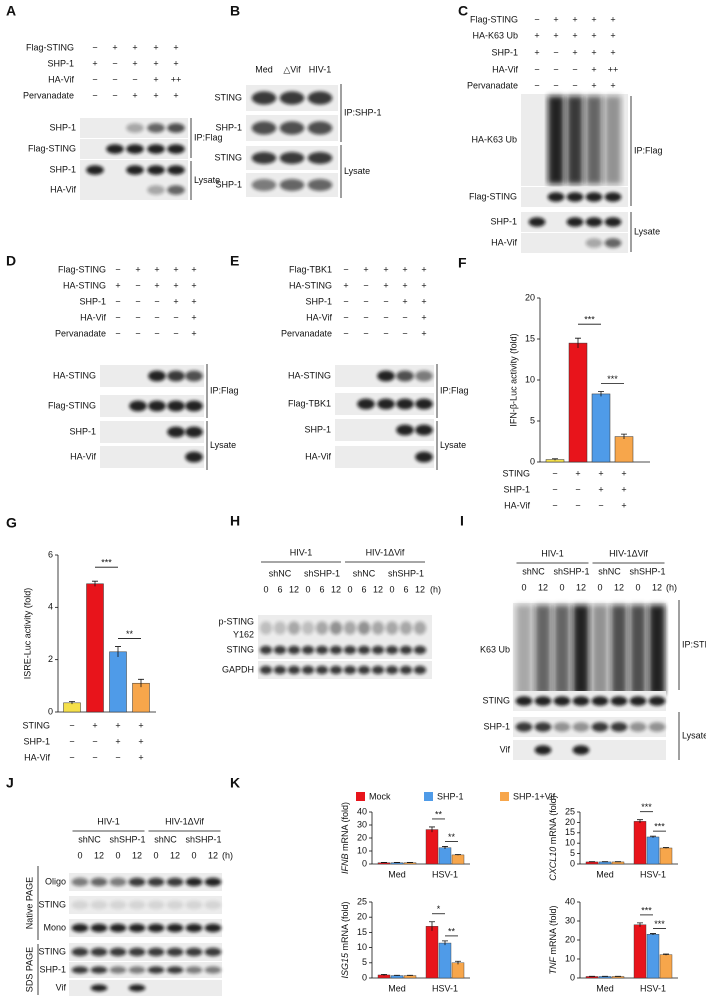  What do you see at coordinates (504, 242) in the screenshot?
I see `band-label: HA-Vif` at bounding box center [504, 242].